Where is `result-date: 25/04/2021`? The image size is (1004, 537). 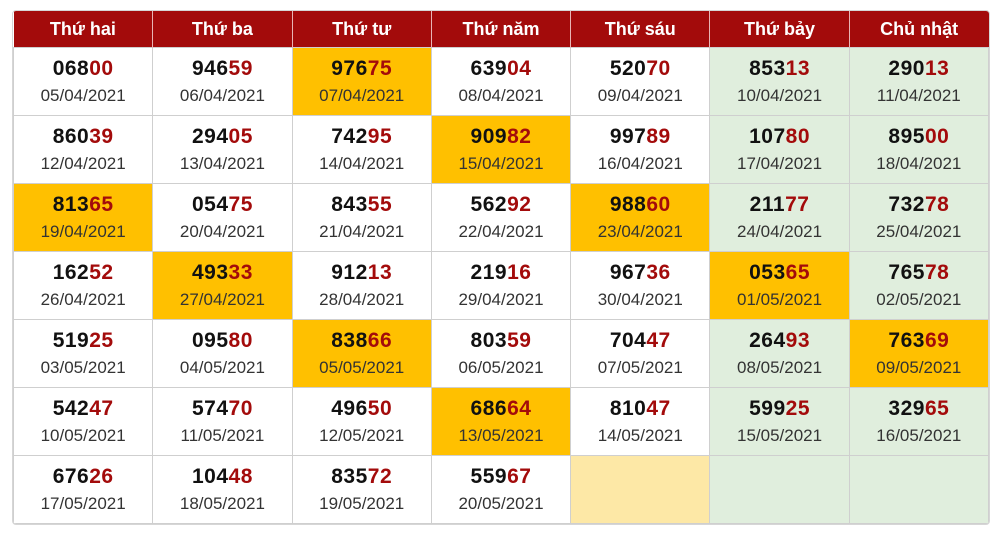
result-date: 25/04/2021 is located at coordinates (919, 231).